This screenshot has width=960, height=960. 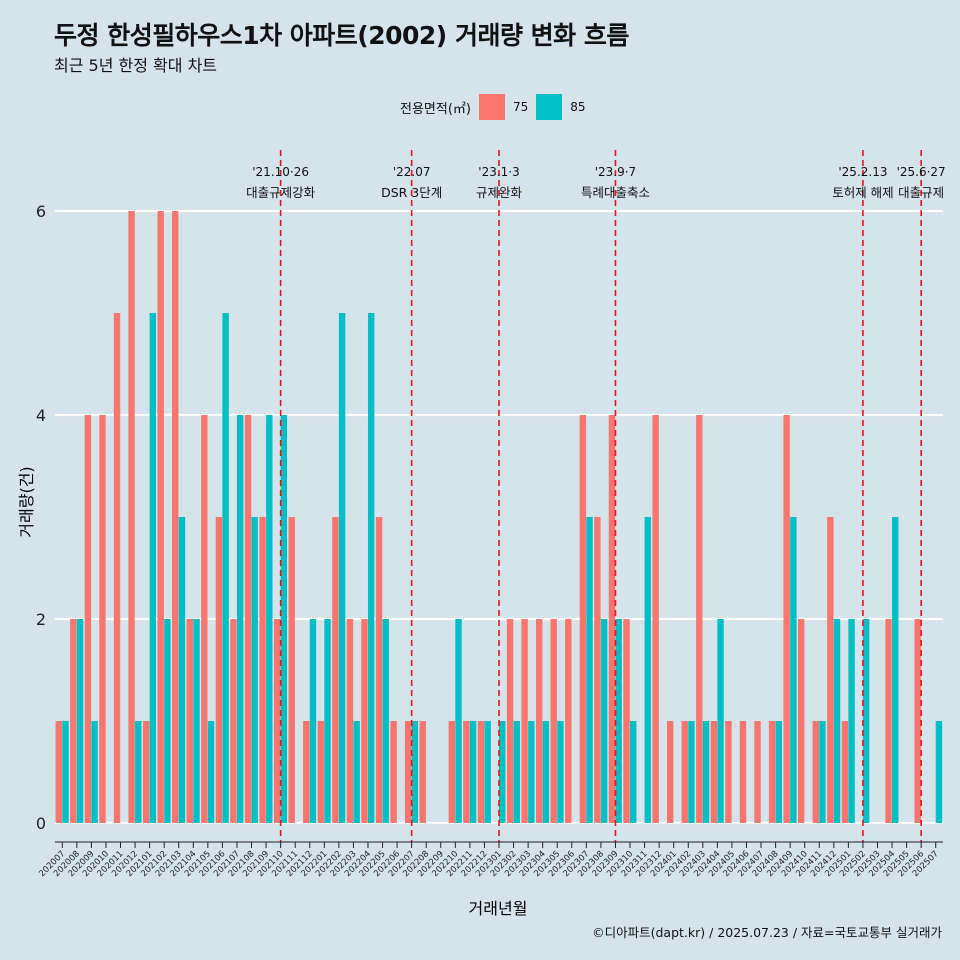 I want to click on y-tick-label-4: 4, so click(x=41, y=415).